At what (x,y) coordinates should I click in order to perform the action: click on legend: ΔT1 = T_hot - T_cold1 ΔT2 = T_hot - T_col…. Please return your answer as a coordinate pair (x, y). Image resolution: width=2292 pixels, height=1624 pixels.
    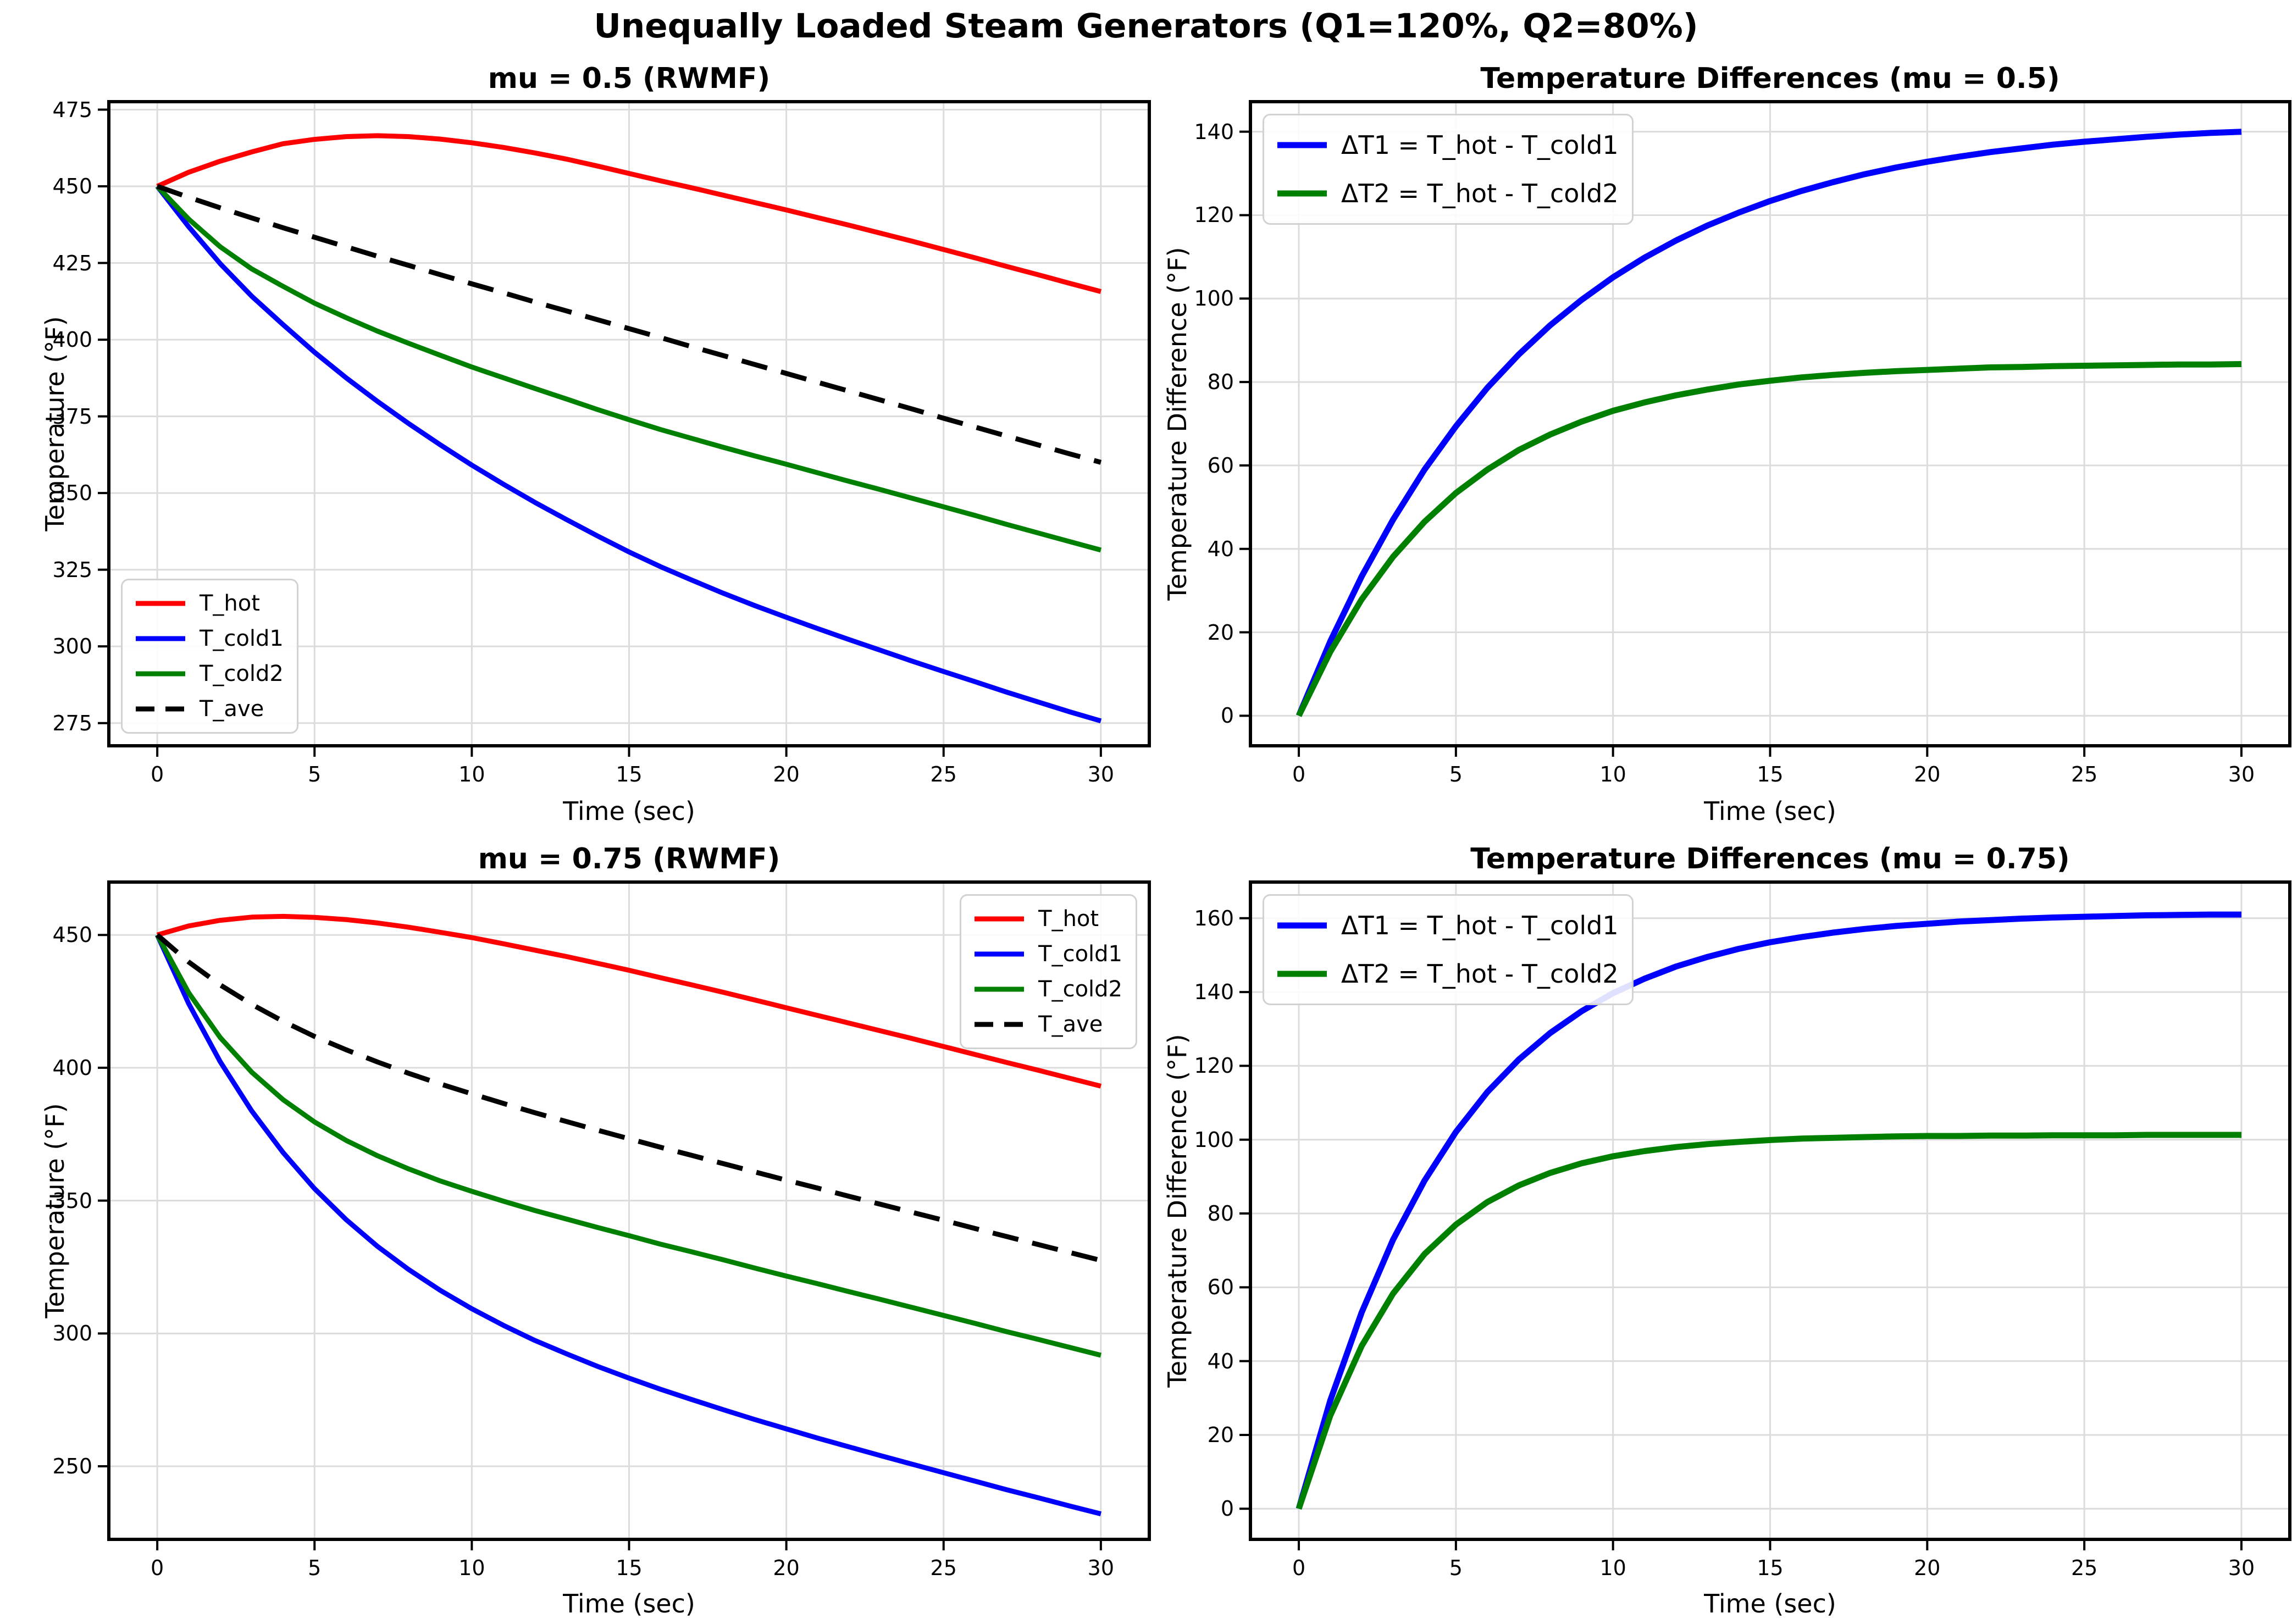
    Looking at the image, I should click on (1448, 169).